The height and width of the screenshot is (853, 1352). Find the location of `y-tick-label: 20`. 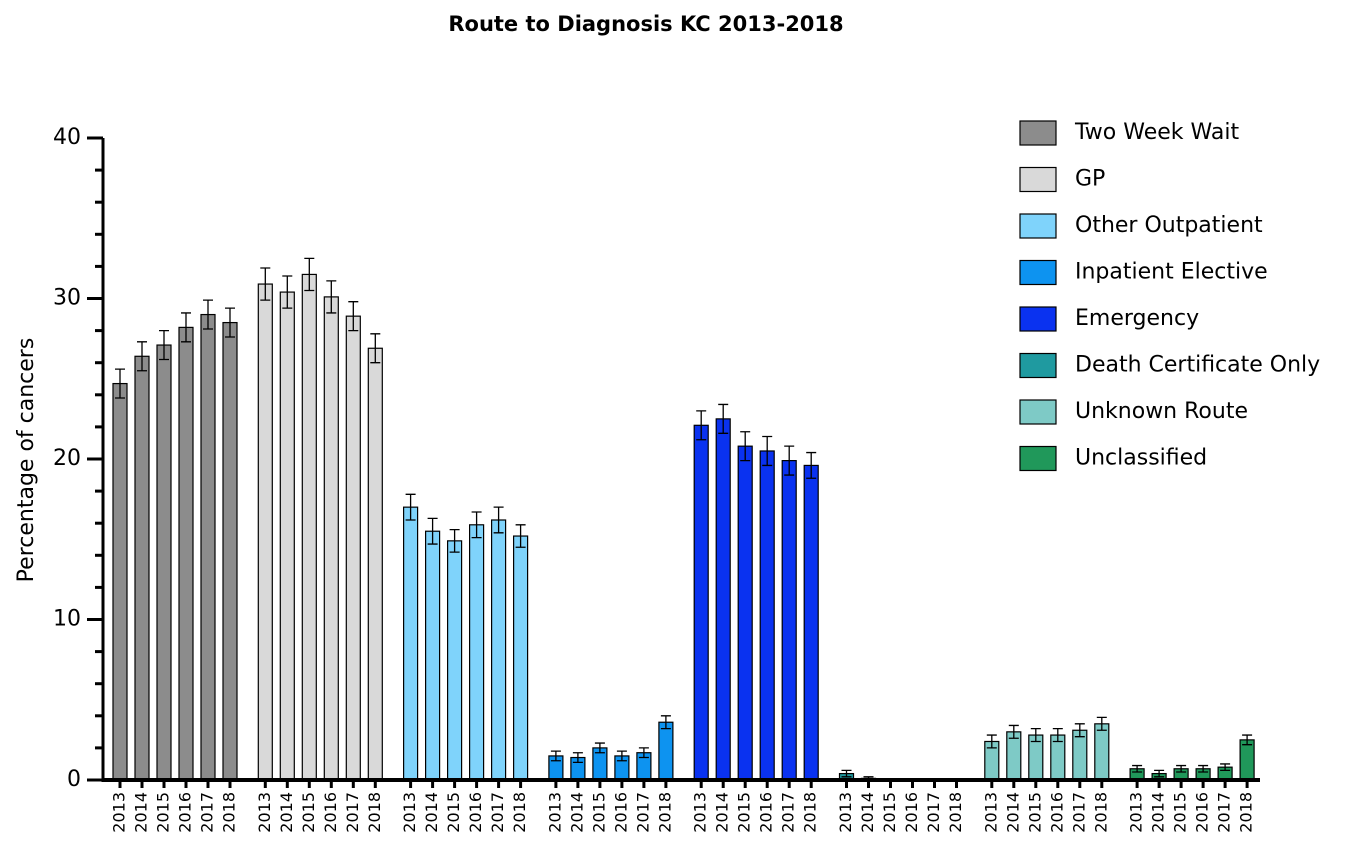

y-tick-label: 20 is located at coordinates (67, 458).